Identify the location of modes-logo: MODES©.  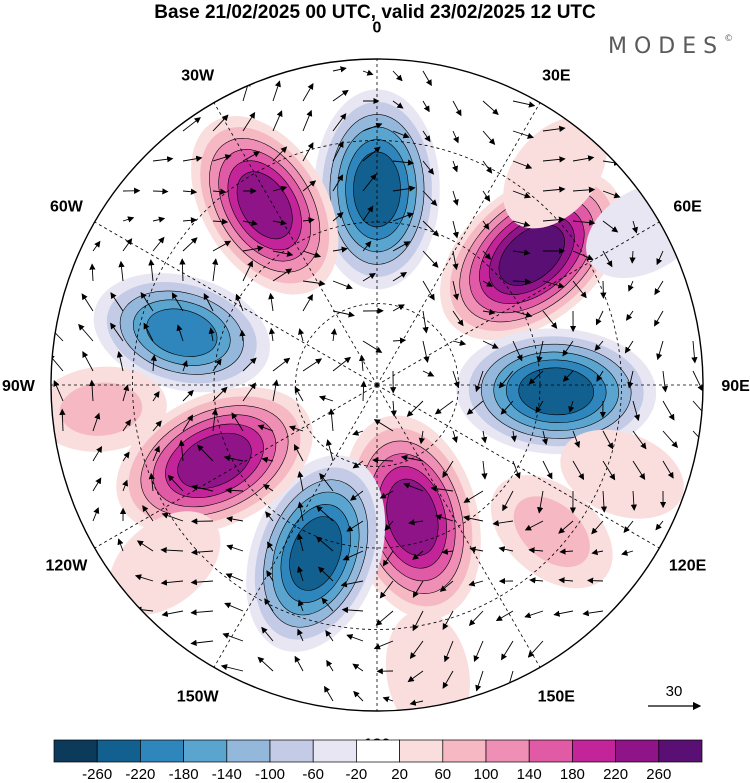
(670, 46).